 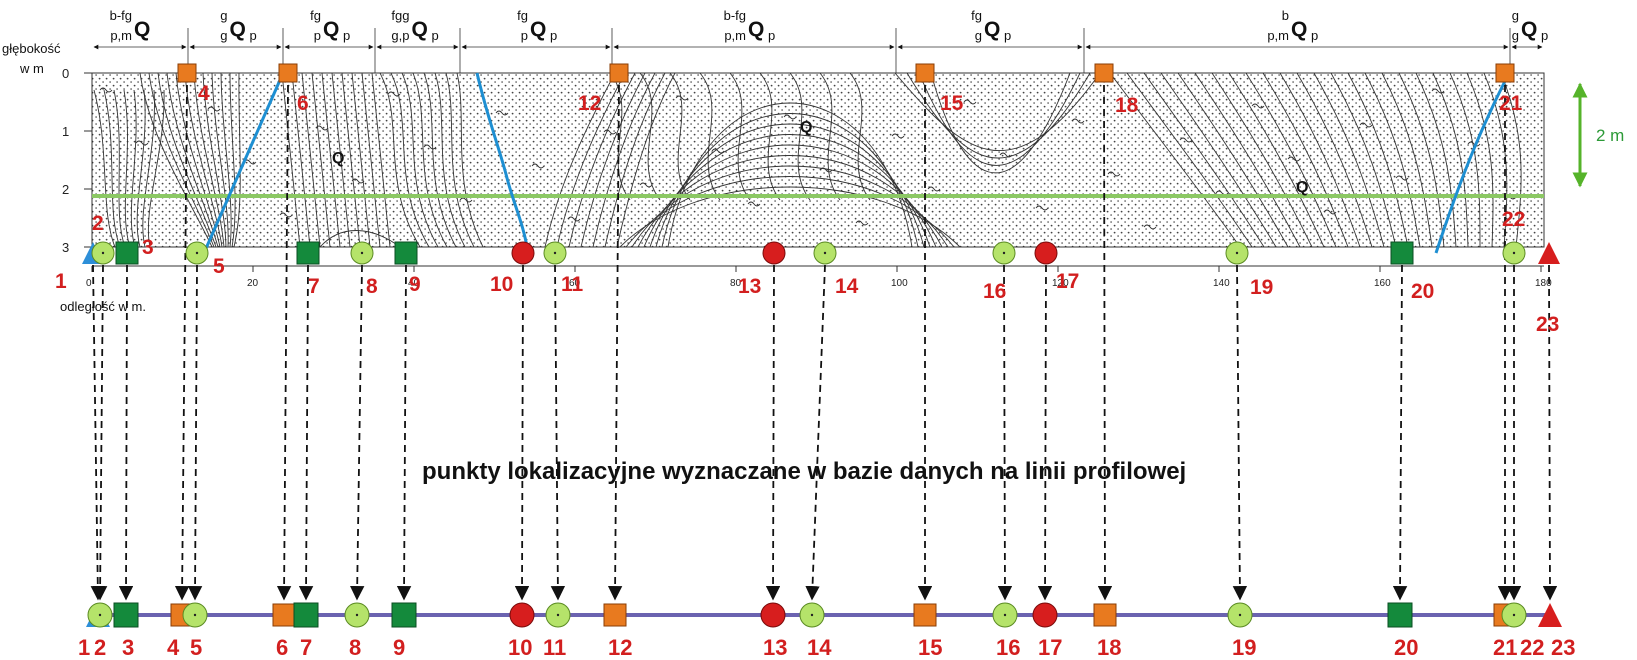 I want to click on profile-point-15-marker, so click(x=925, y=615).